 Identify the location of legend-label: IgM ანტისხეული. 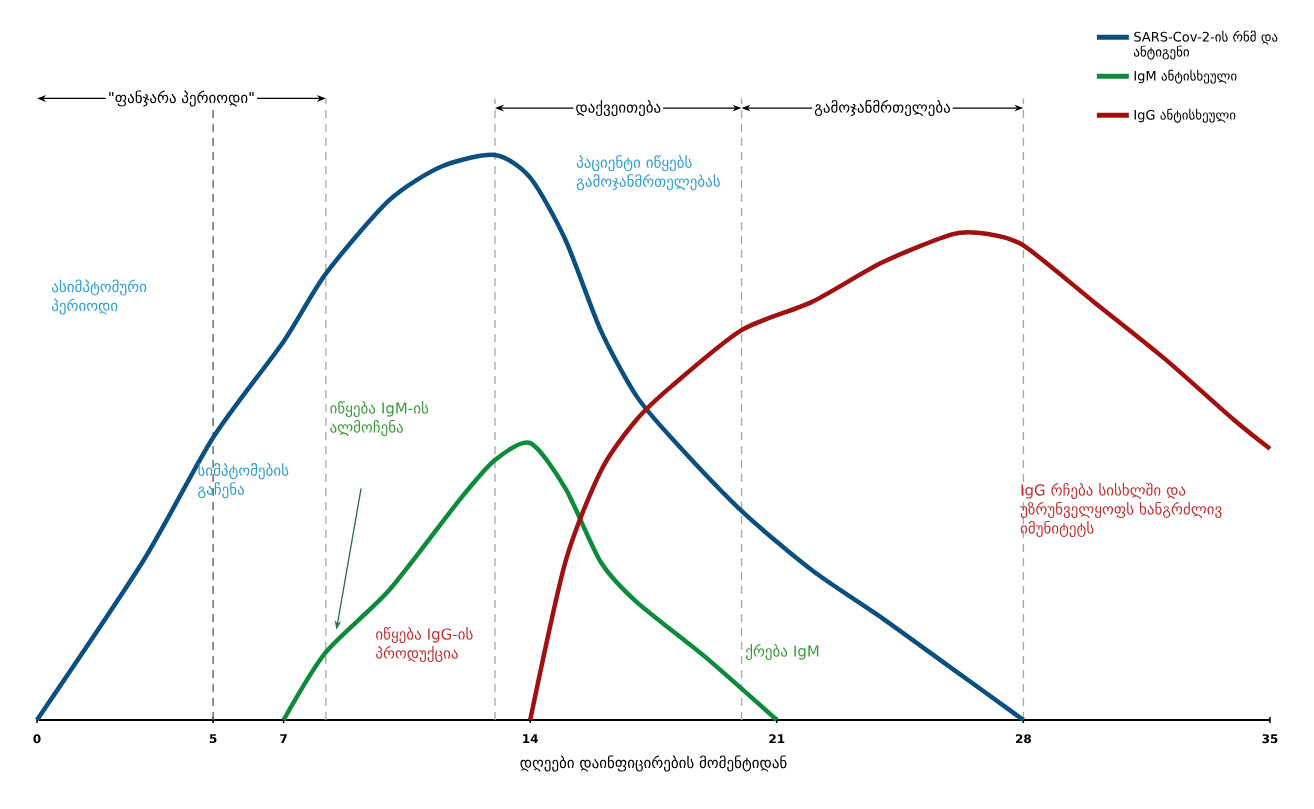
(1185, 76).